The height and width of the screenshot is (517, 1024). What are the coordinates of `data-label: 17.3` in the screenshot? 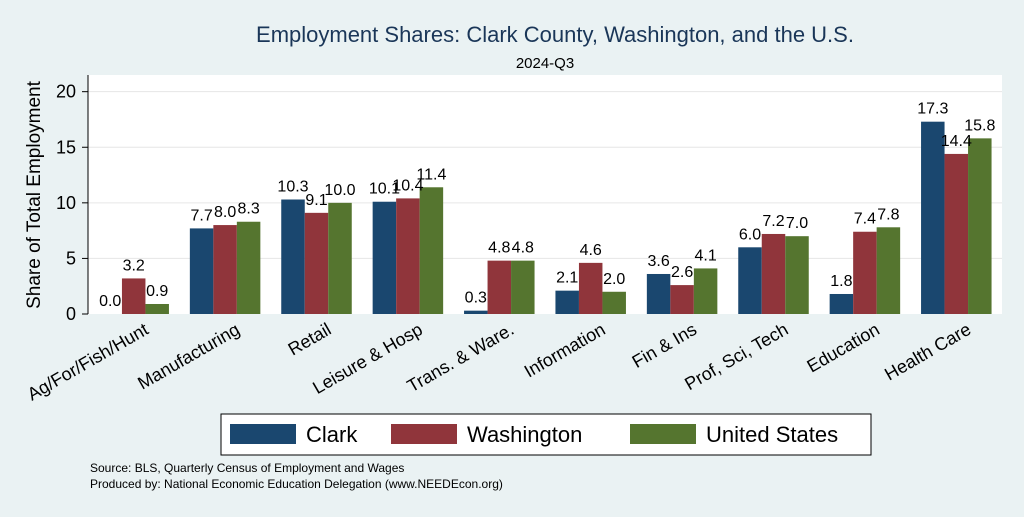 It's located at (932, 109).